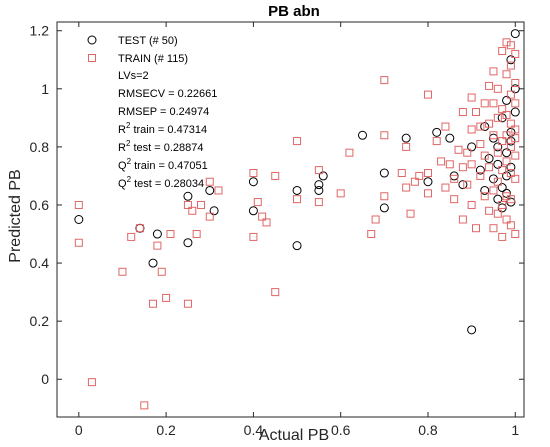  Describe the element at coordinates (515, 430) in the screenshot. I see `x-tick-label: 1` at that location.